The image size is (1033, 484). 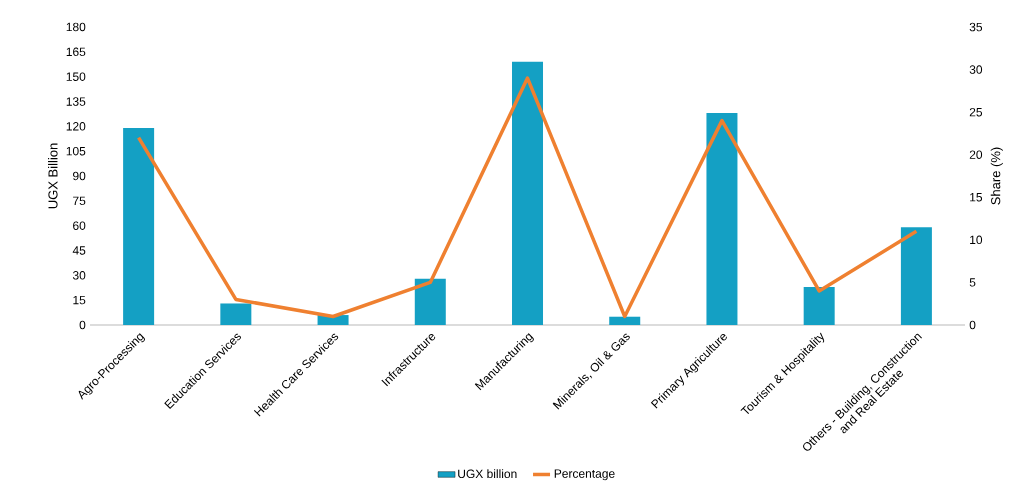 What do you see at coordinates (76, 52) in the screenshot?
I see `y-tick-label: 165` at bounding box center [76, 52].